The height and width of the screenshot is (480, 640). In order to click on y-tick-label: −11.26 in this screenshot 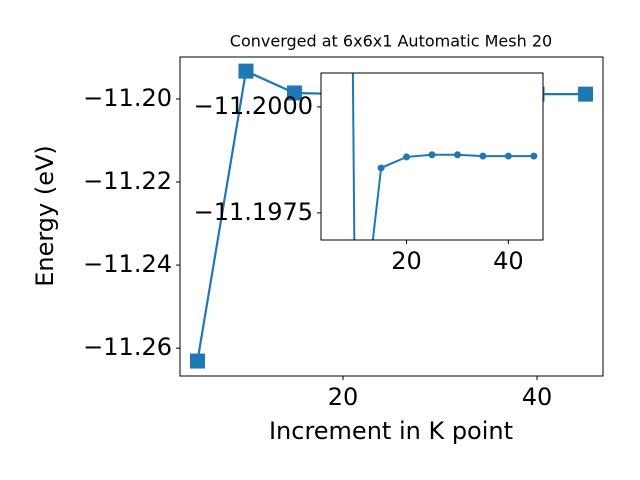, I will do `click(127, 347)`.